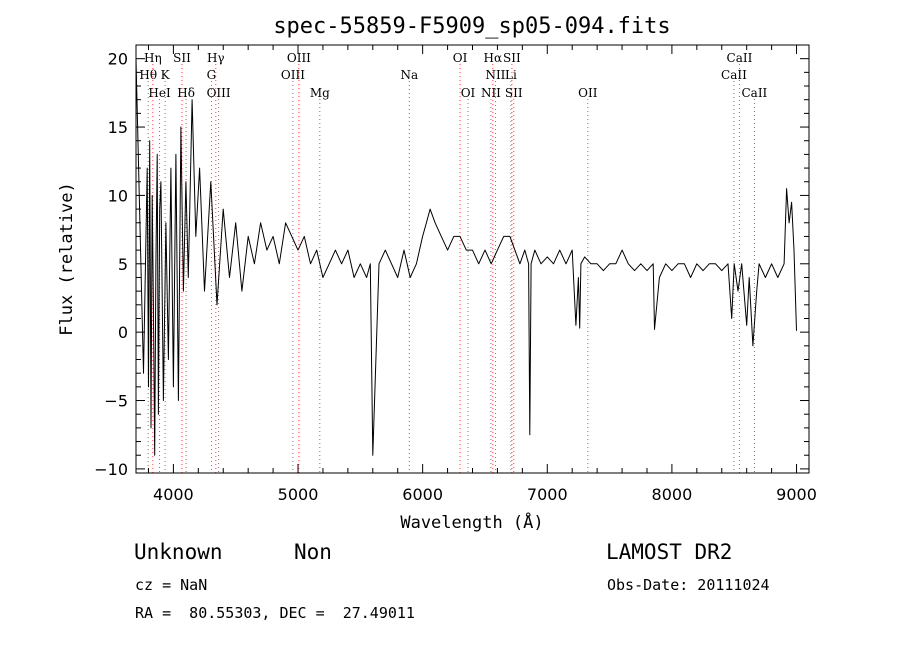 The height and width of the screenshot is (650, 900). What do you see at coordinates (471, 26) in the screenshot?
I see `chart-title: spec-55859-F5909_sp05-094.fits` at bounding box center [471, 26].